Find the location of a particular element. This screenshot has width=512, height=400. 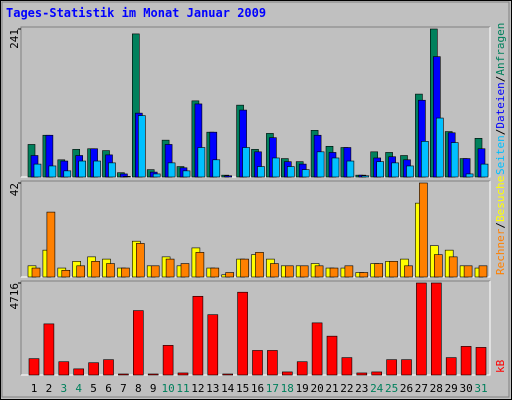

legend-entry: Dateien is located at coordinates (500, 105).